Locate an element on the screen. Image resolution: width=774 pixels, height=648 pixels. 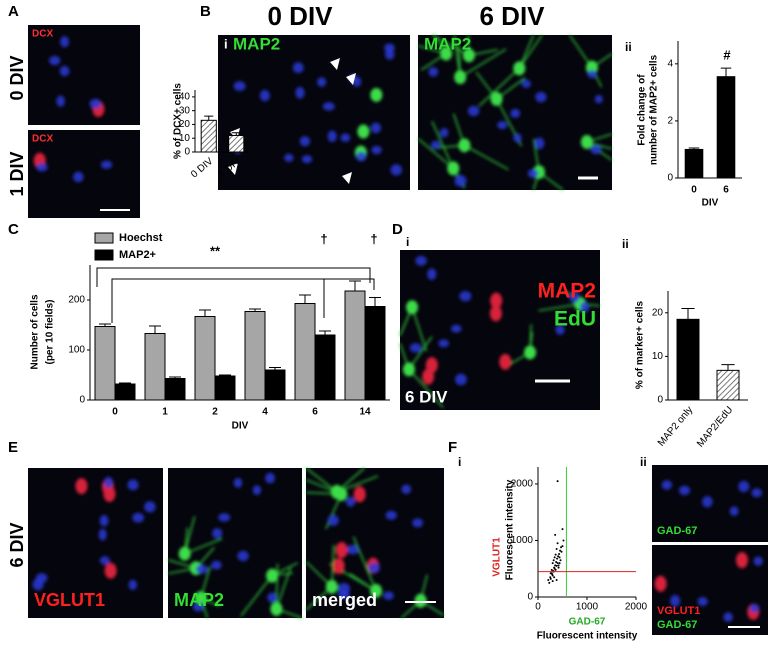
sub-label: ii is located at coordinates (643, 462).